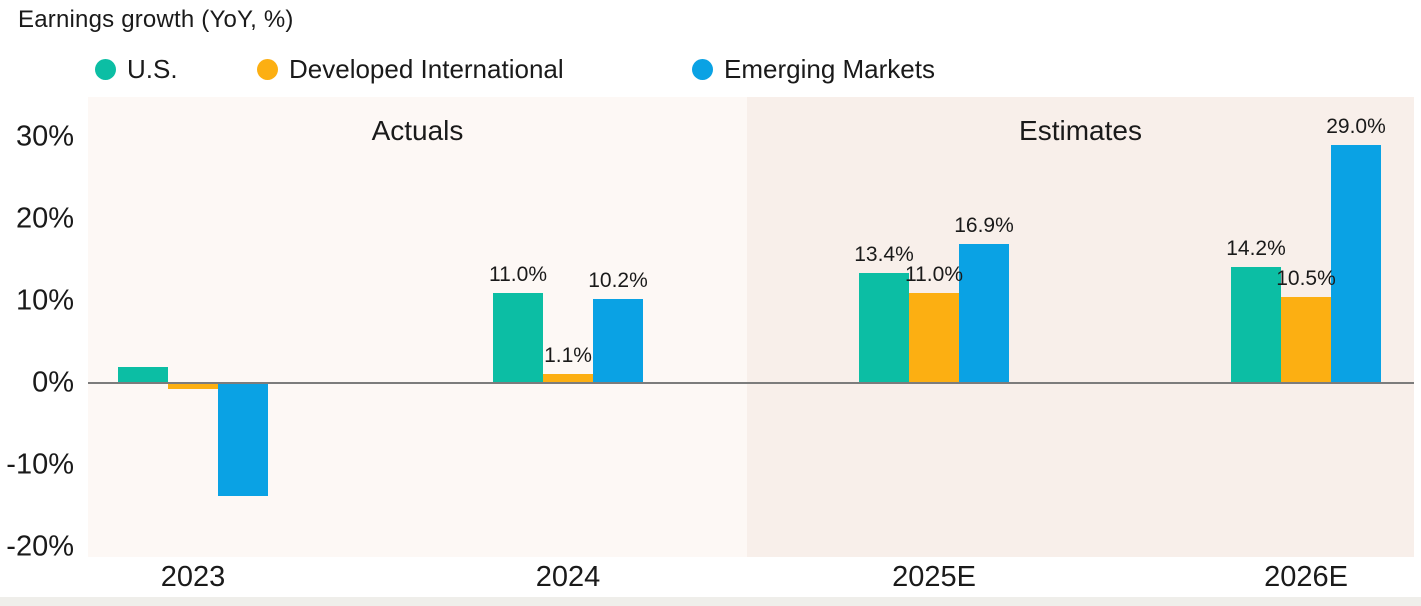  Describe the element at coordinates (751, 383) in the screenshot. I see `zero-baseline` at that location.